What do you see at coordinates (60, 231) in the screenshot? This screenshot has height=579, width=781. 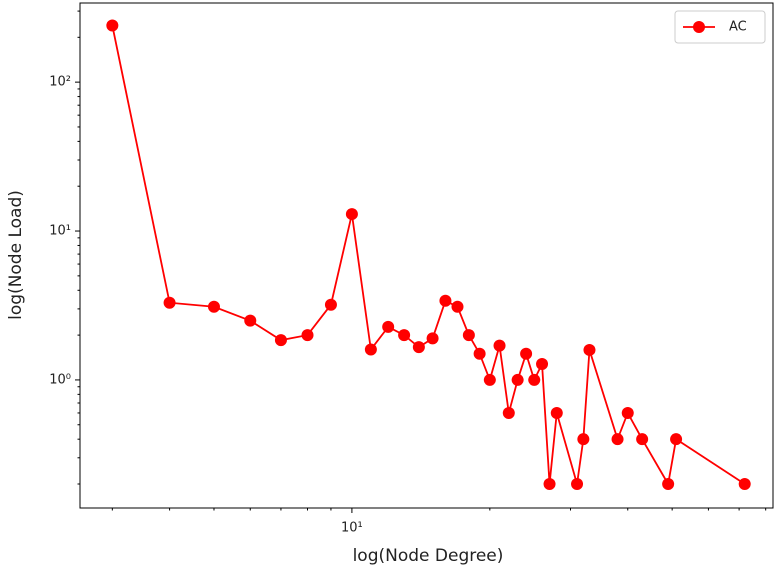 I see `y-tick-label: 10¹` at bounding box center [60, 231].